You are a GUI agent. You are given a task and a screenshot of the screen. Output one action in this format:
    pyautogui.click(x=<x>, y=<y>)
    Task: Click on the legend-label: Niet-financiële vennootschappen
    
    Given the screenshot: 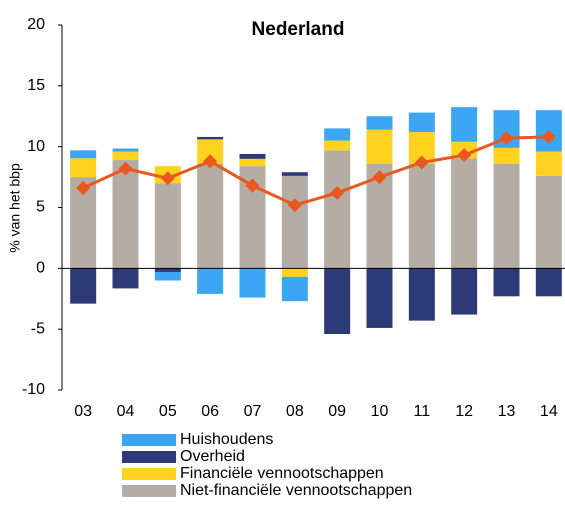 What is the action you would take?
    pyautogui.click(x=296, y=490)
    